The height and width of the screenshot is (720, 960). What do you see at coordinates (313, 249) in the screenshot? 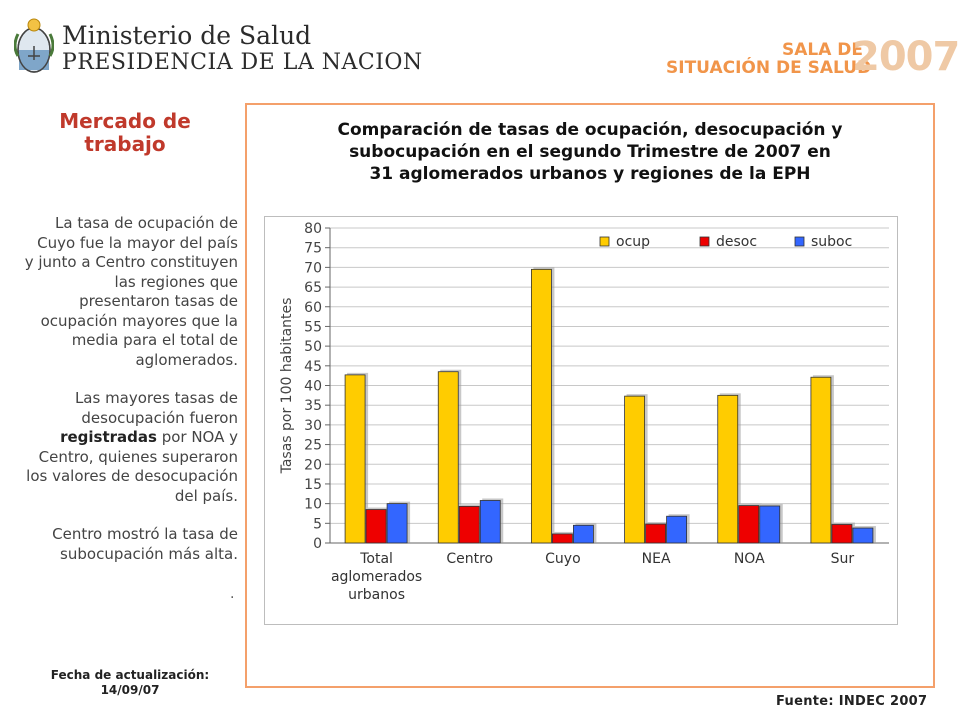
I see `y-tick-label: 75` at bounding box center [313, 249].